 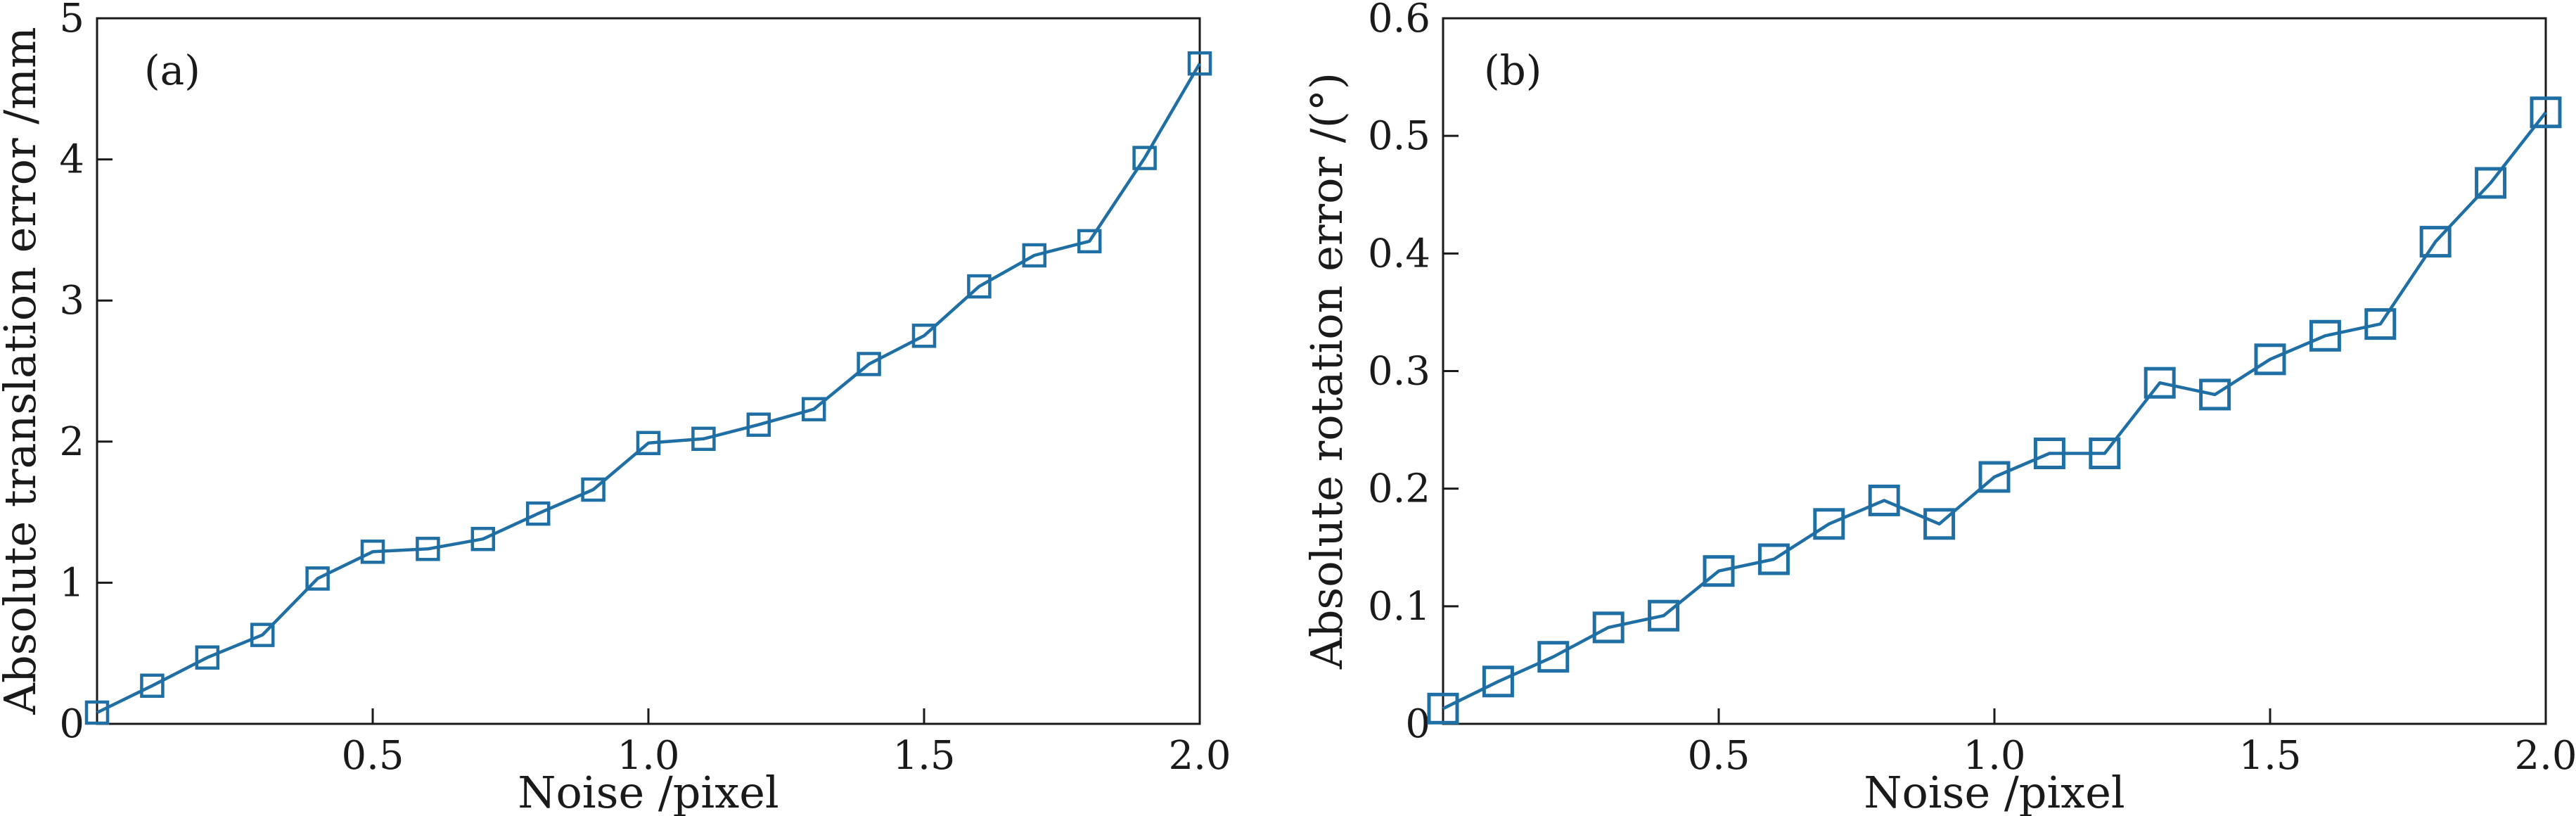 I want to click on y-tick-label-b: 0.4, so click(x=1399, y=253).